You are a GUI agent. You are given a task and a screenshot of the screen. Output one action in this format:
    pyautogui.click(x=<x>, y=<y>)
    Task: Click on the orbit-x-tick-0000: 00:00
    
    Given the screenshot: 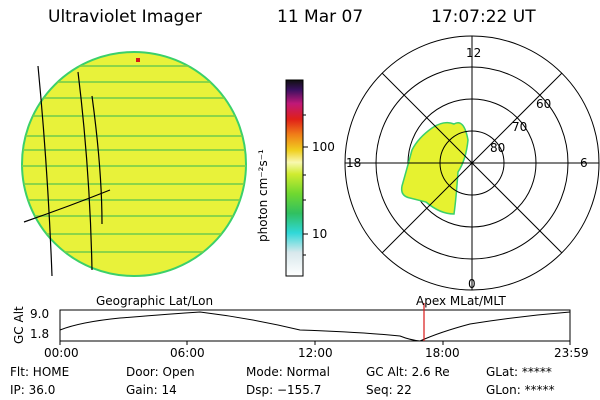 What is the action you would take?
    pyautogui.click(x=61, y=353)
    